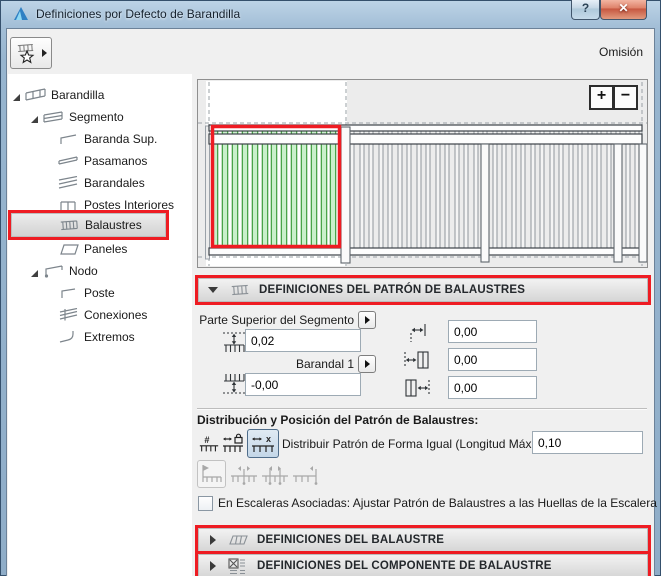  I want to click on top-offset-input, so click(303, 340).